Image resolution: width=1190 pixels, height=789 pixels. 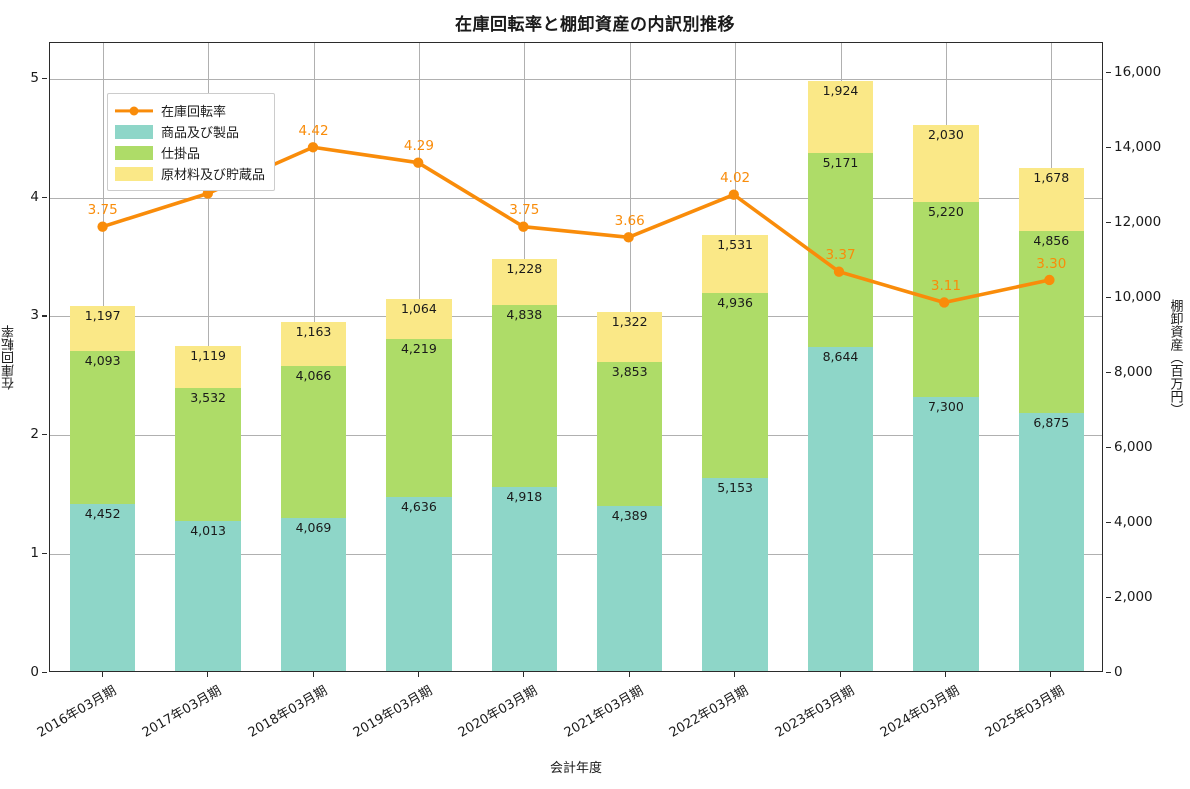 I want to click on bar-segment-label: 4,219, so click(x=418, y=348).